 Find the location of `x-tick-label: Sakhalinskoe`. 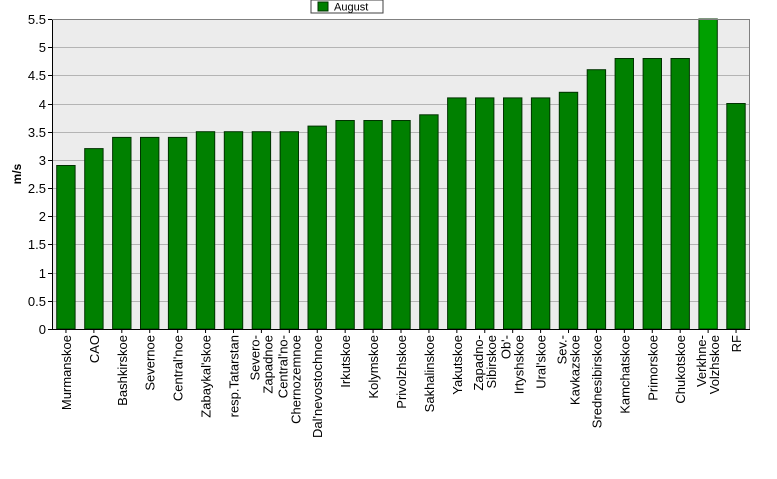

x-tick-label: Sakhalinskoe is located at coordinates (429, 373).